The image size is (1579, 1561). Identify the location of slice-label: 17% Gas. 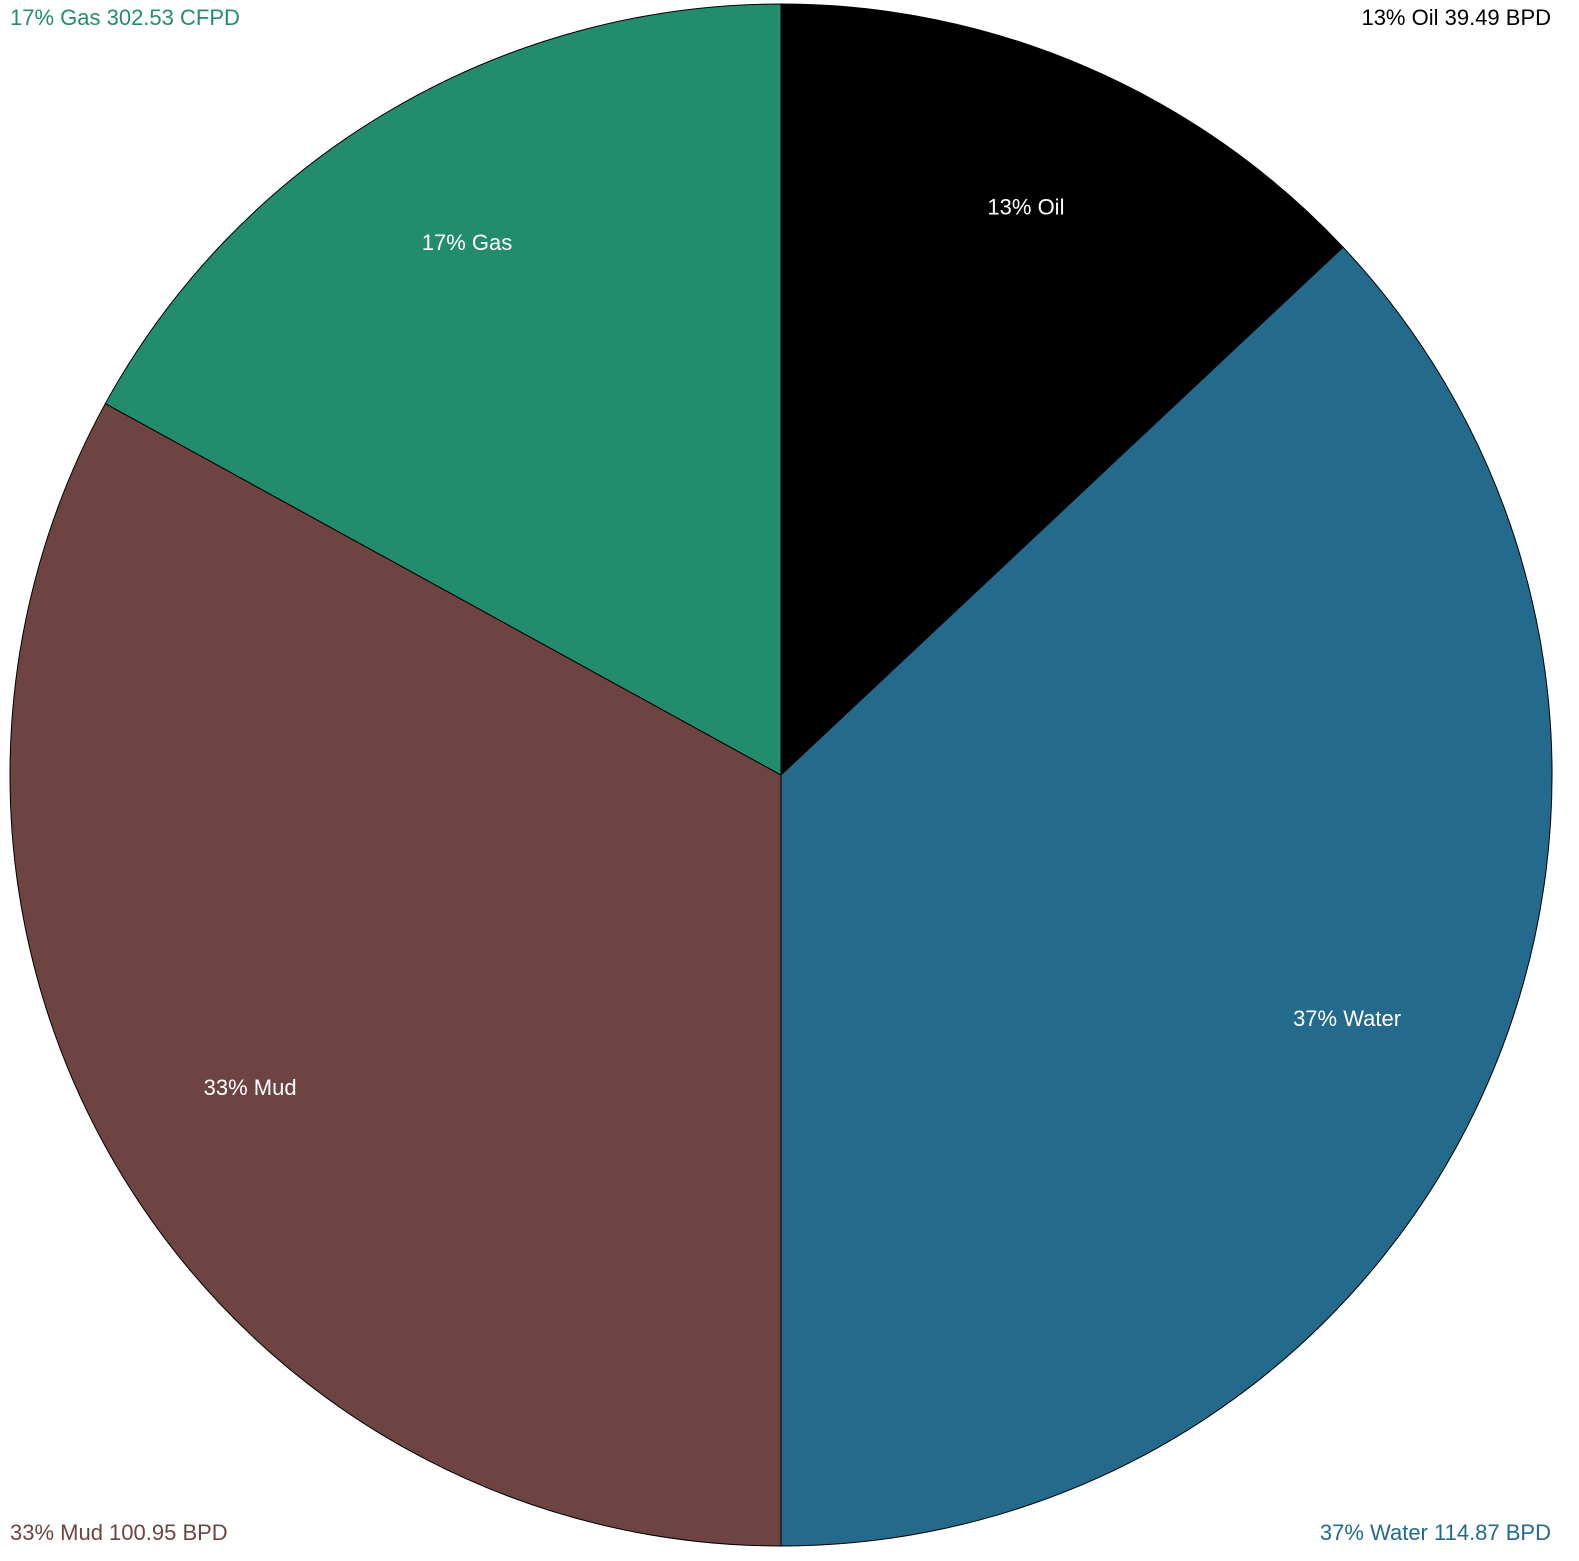
(467, 242).